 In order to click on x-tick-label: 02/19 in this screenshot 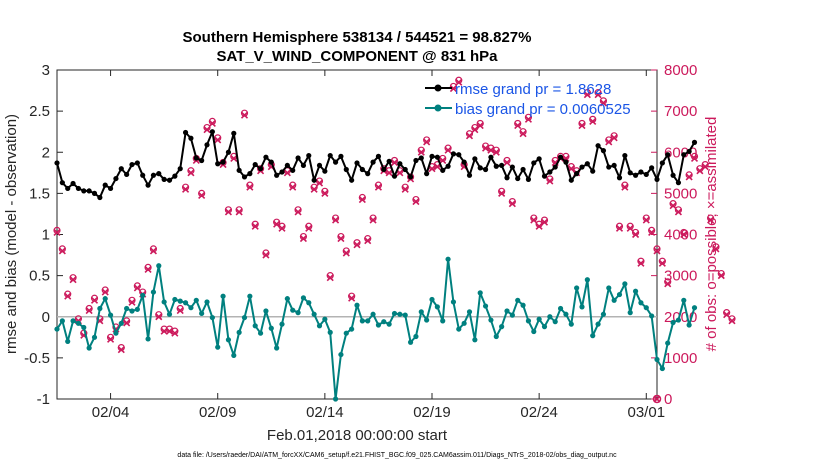, I will do `click(432, 412)`.